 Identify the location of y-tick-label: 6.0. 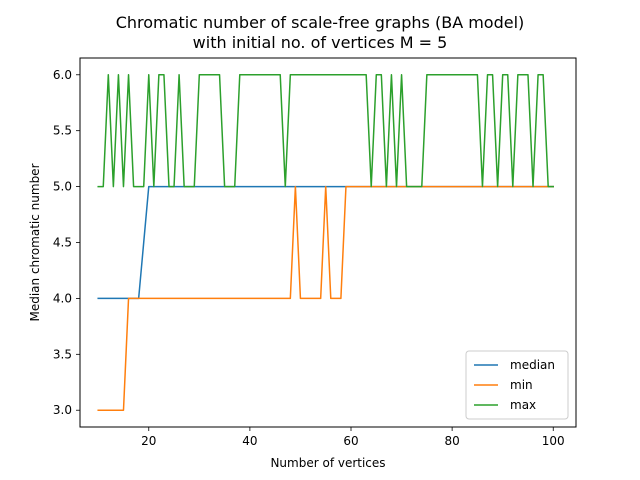
(62, 75).